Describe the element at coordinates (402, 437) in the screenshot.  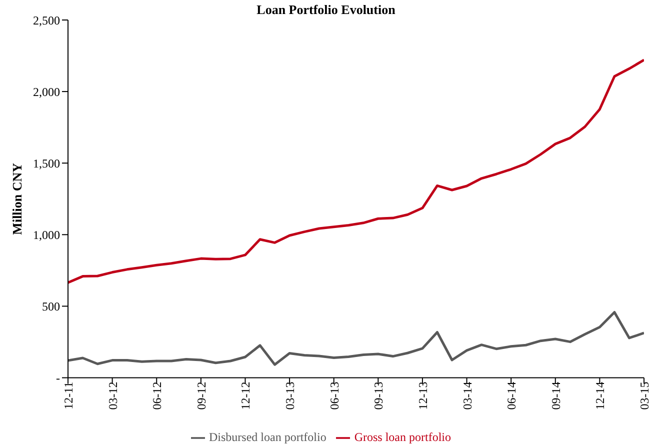
I see `legend-label: Gross loan portfolio` at that location.